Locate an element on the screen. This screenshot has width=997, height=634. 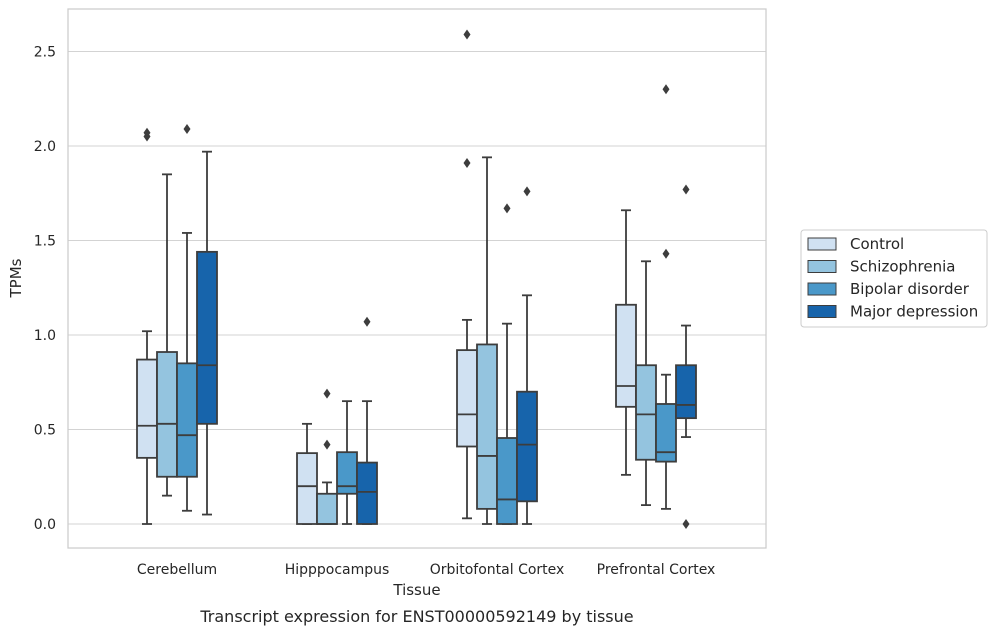
legend-label: Schizophrenia is located at coordinates (902, 267).